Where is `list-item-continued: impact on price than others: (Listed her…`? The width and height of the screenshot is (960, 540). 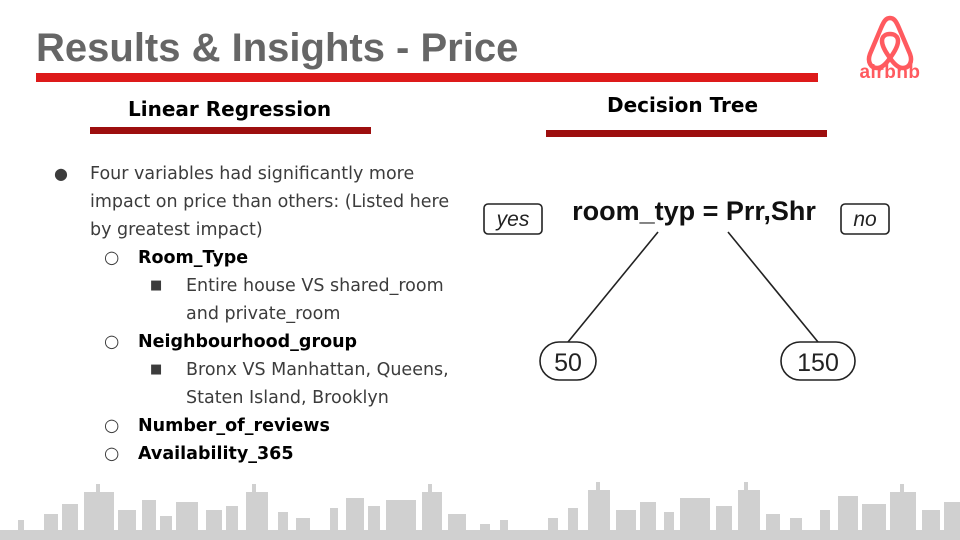
list-item-continued: impact on price than others: (Listed her… is located at coordinates (270, 202).